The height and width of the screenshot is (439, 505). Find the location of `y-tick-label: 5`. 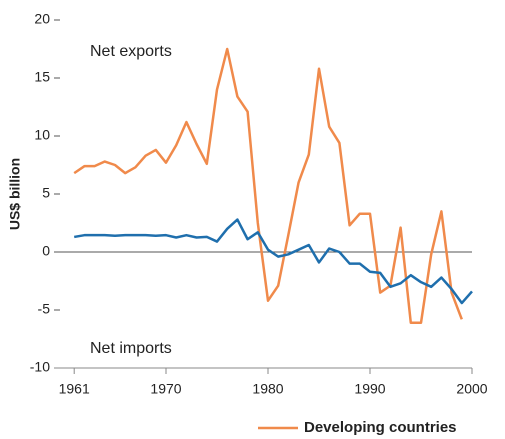

y-tick-label: 5 is located at coordinates (46, 193).